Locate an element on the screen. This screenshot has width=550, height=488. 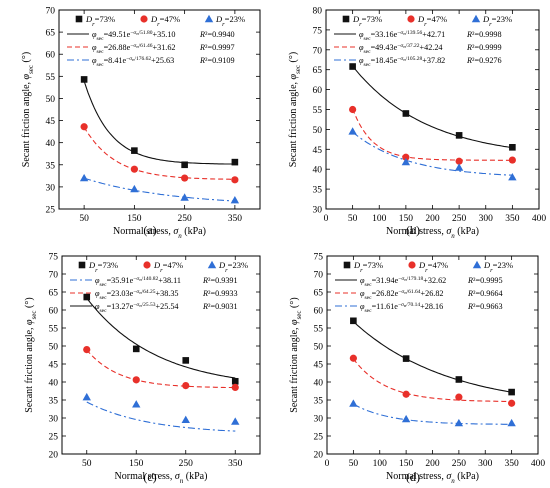
svg-text: φsec=26.88e−σn/61.46+31.62 is located at coordinates (134, 49).